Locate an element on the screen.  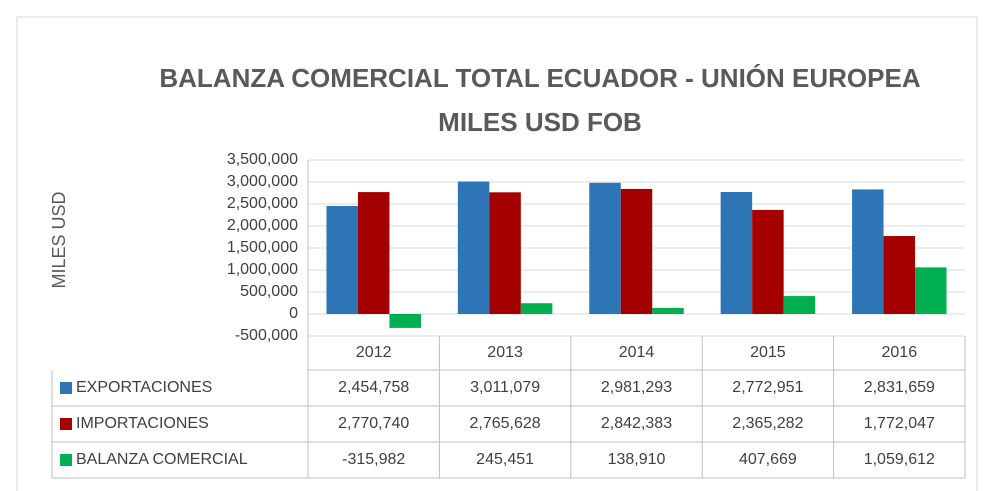
table-value: 138,910 is located at coordinates (637, 459).